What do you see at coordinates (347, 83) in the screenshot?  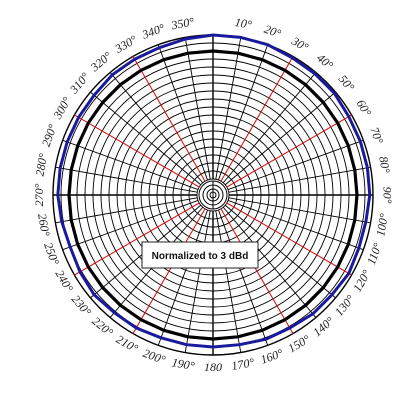 I see `angle-tick-label: 50°` at bounding box center [347, 83].